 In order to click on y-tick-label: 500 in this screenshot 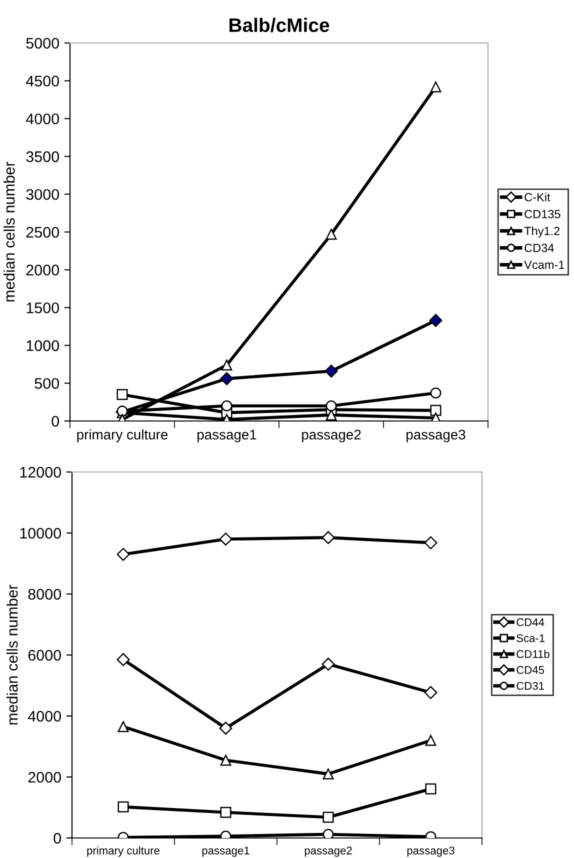, I will do `click(46, 383)`.